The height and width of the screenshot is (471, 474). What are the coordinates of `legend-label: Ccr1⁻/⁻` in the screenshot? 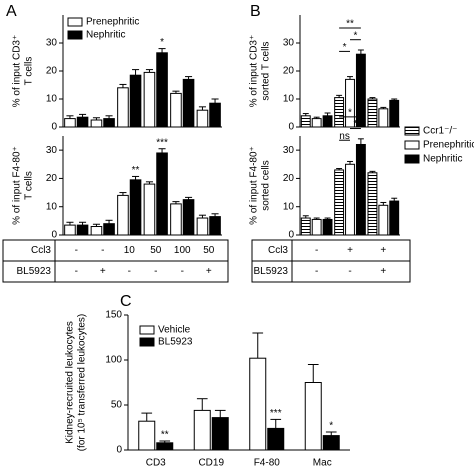 It's located at (440, 131).